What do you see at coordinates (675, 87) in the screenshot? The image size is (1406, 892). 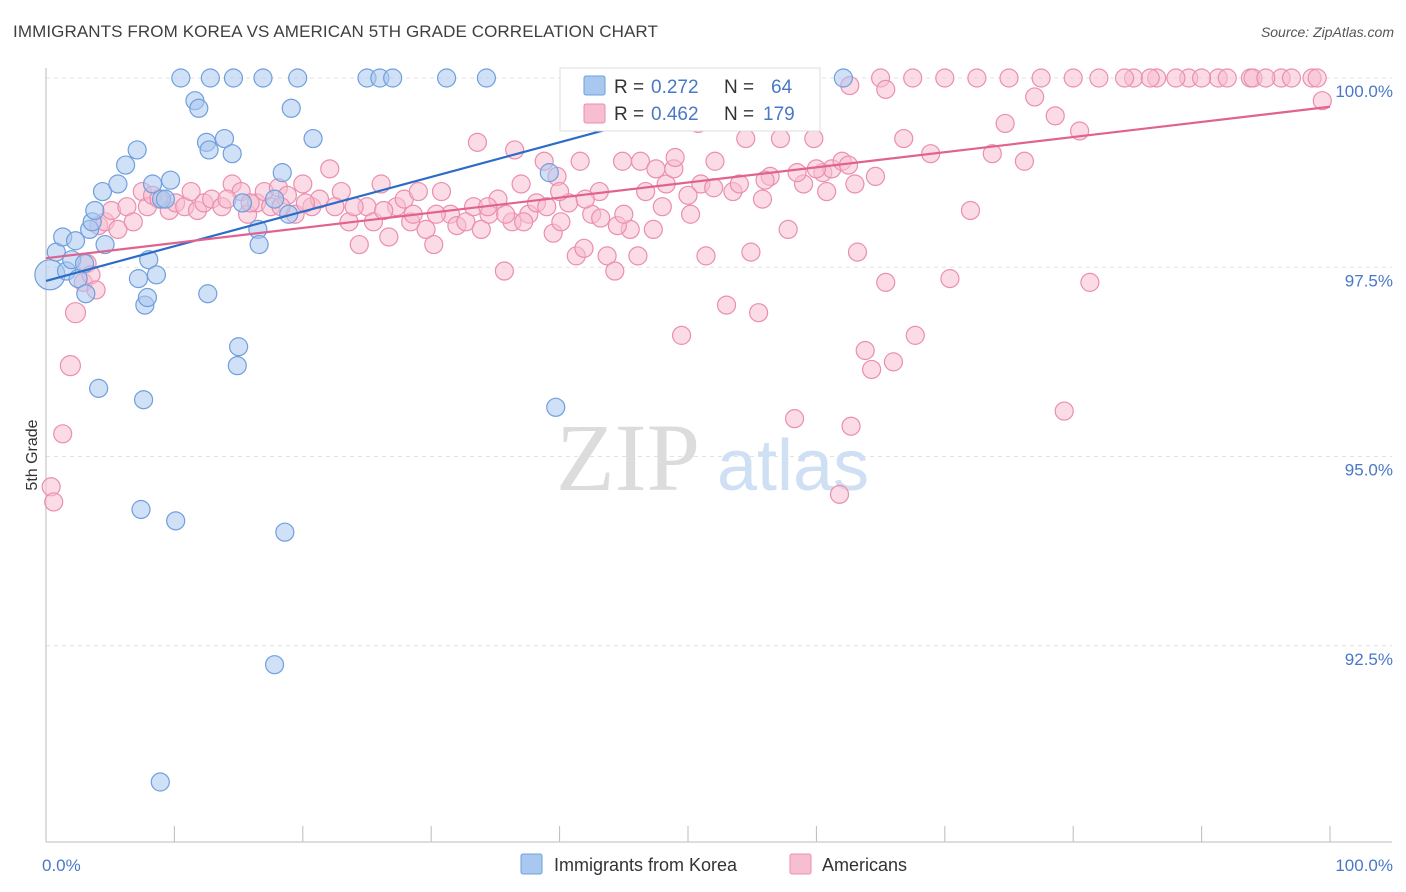 I see `legend-r-value-korea: 0.272` at bounding box center [675, 87].